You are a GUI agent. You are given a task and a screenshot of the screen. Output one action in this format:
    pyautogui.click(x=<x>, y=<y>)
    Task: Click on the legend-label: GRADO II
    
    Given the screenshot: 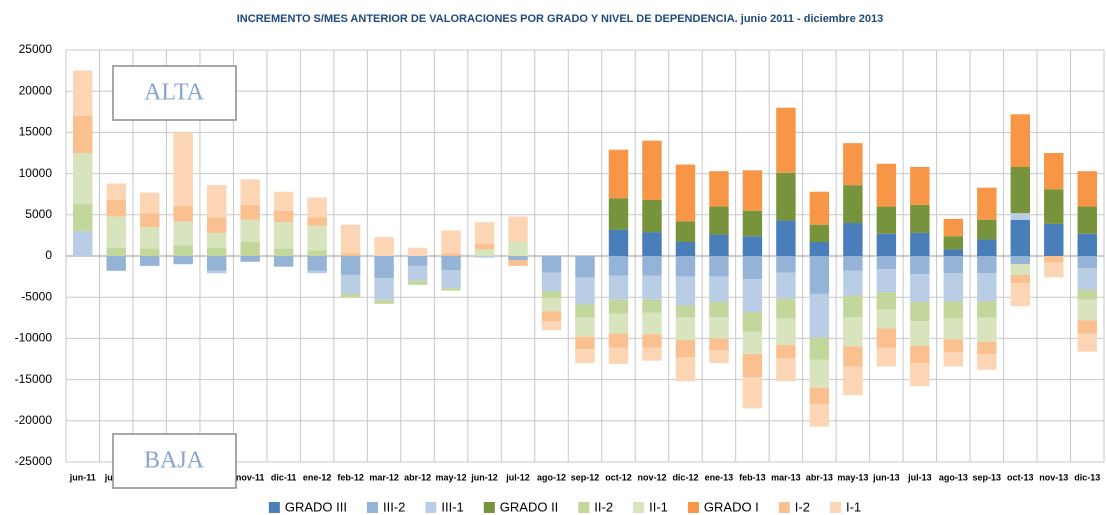 What is the action you would take?
    pyautogui.click(x=529, y=506)
    